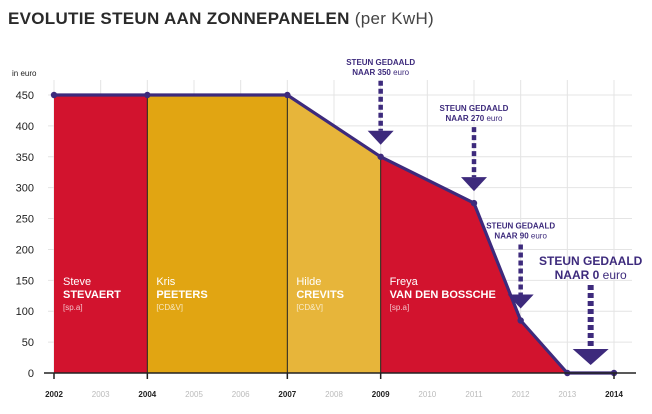  What do you see at coordinates (320, 295) in the screenshot?
I see `period-last-name: CREVITS` at bounding box center [320, 295].